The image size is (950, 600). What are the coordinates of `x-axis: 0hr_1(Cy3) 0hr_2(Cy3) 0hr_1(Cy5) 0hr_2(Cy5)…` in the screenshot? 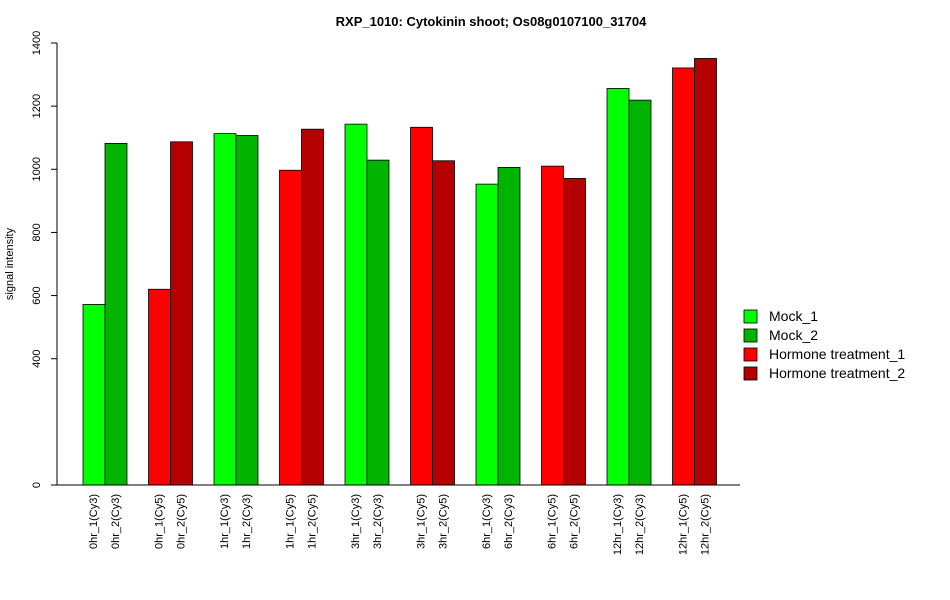 It's located at (398, 519).